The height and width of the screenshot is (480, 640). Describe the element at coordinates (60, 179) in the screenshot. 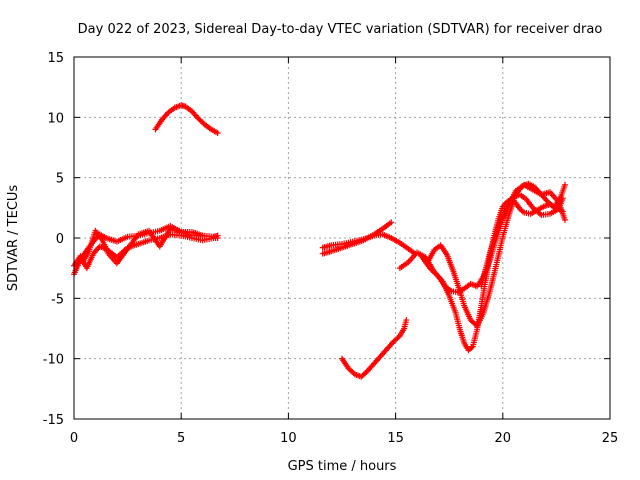

I see `y-tick-label: 5` at that location.